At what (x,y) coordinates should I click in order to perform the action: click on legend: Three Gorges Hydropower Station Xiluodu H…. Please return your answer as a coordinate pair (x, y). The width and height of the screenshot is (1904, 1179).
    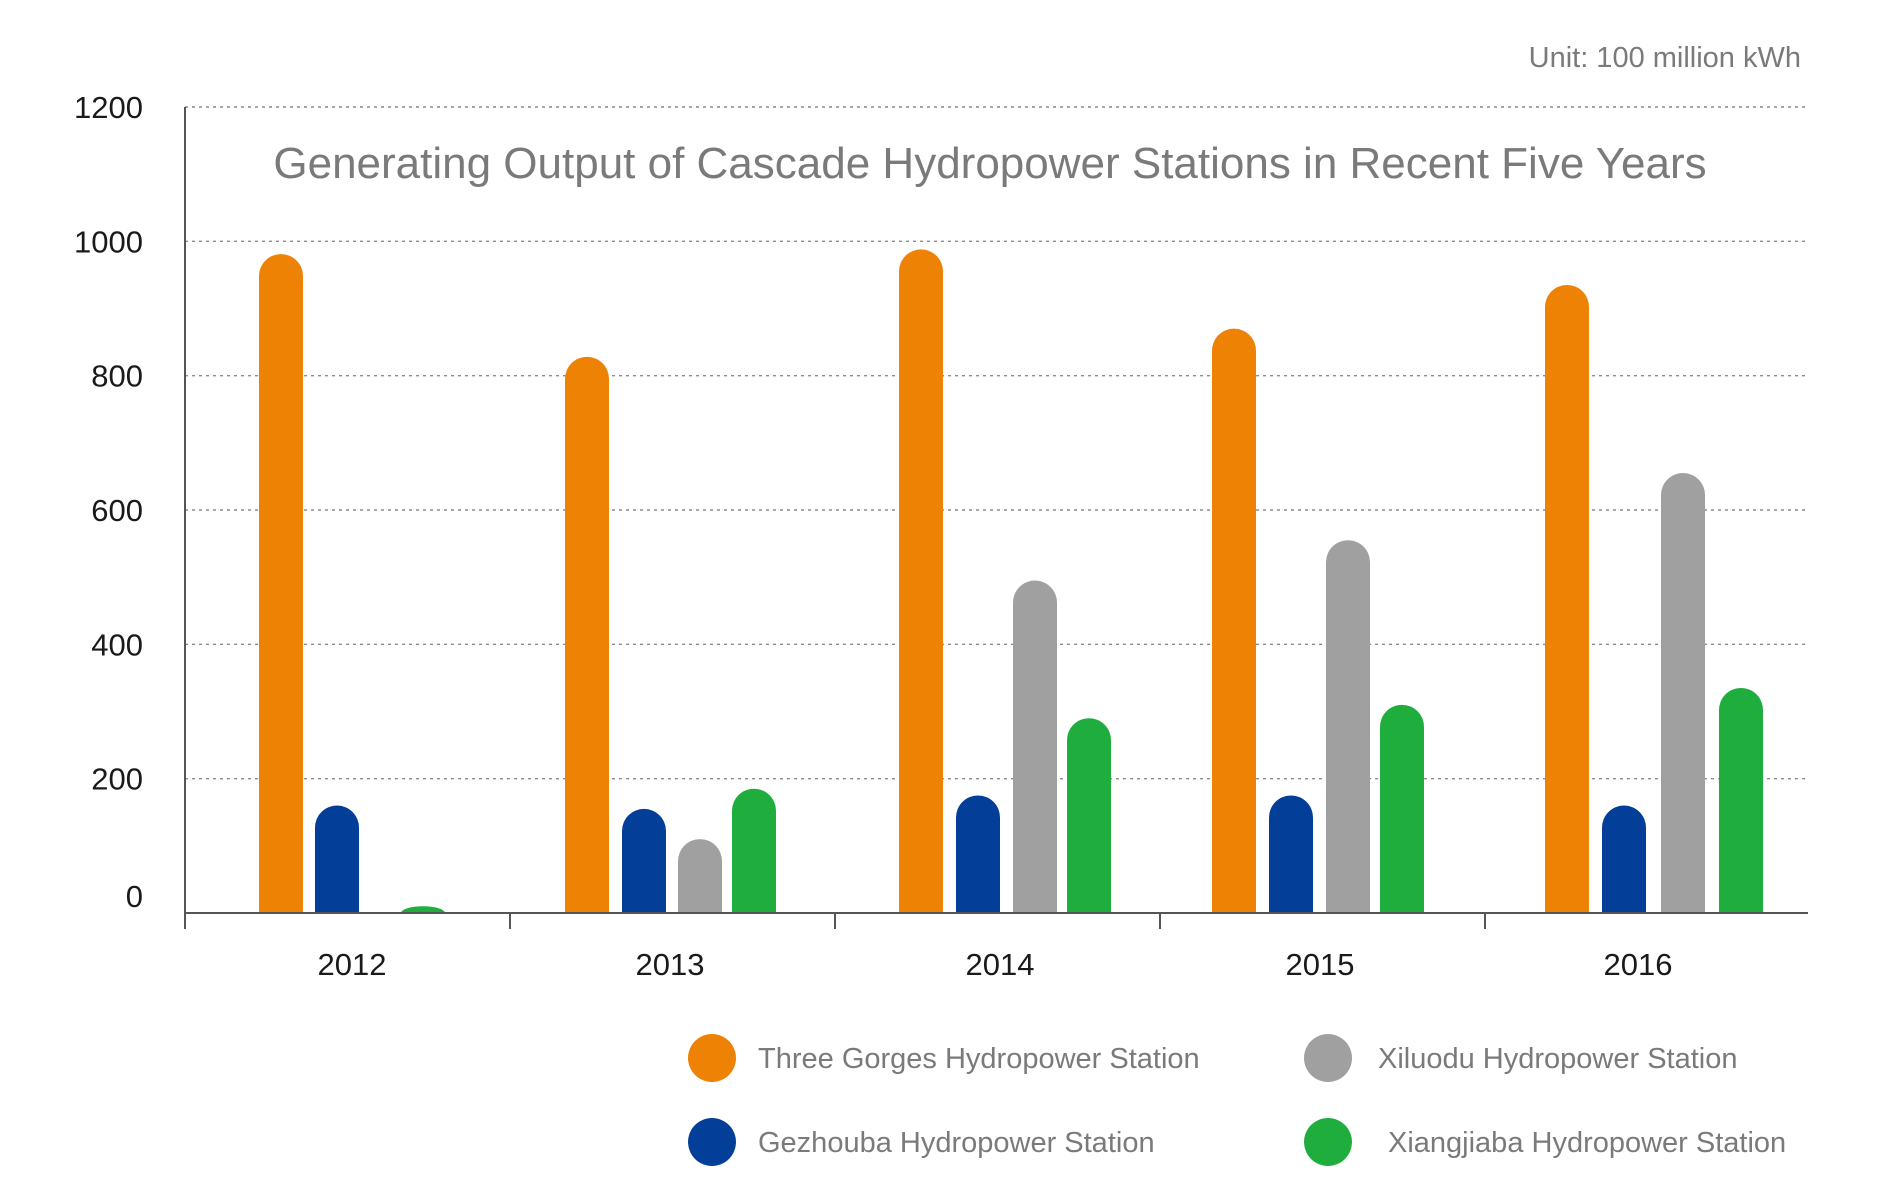
    Looking at the image, I should click on (1237, 1100).